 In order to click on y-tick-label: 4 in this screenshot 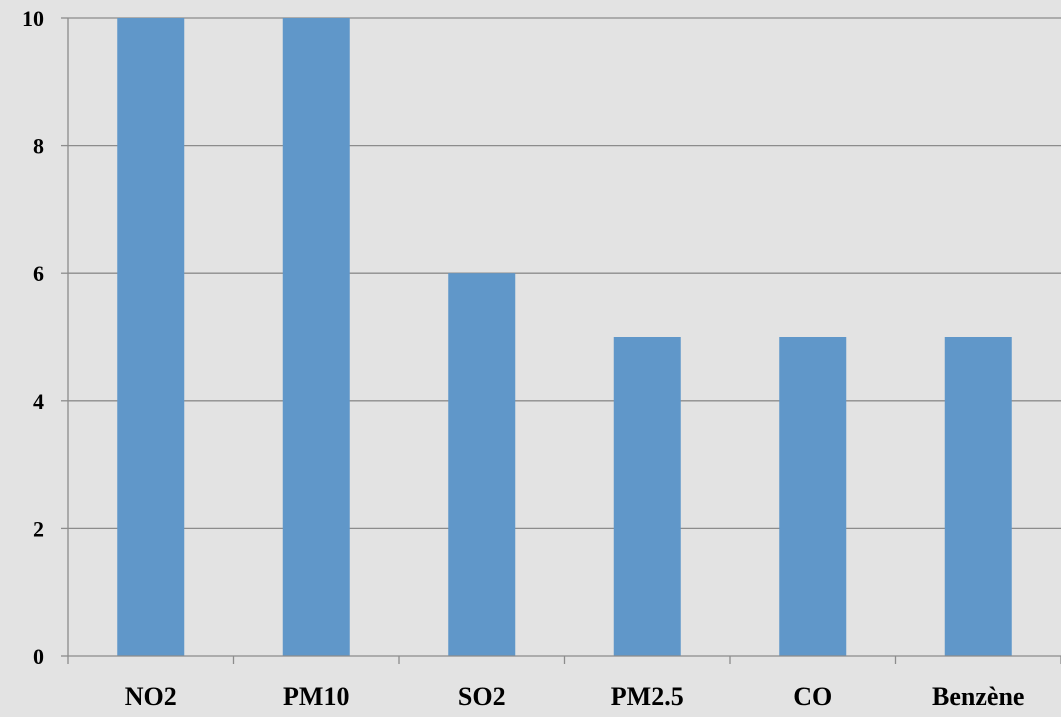, I will do `click(38, 401)`.